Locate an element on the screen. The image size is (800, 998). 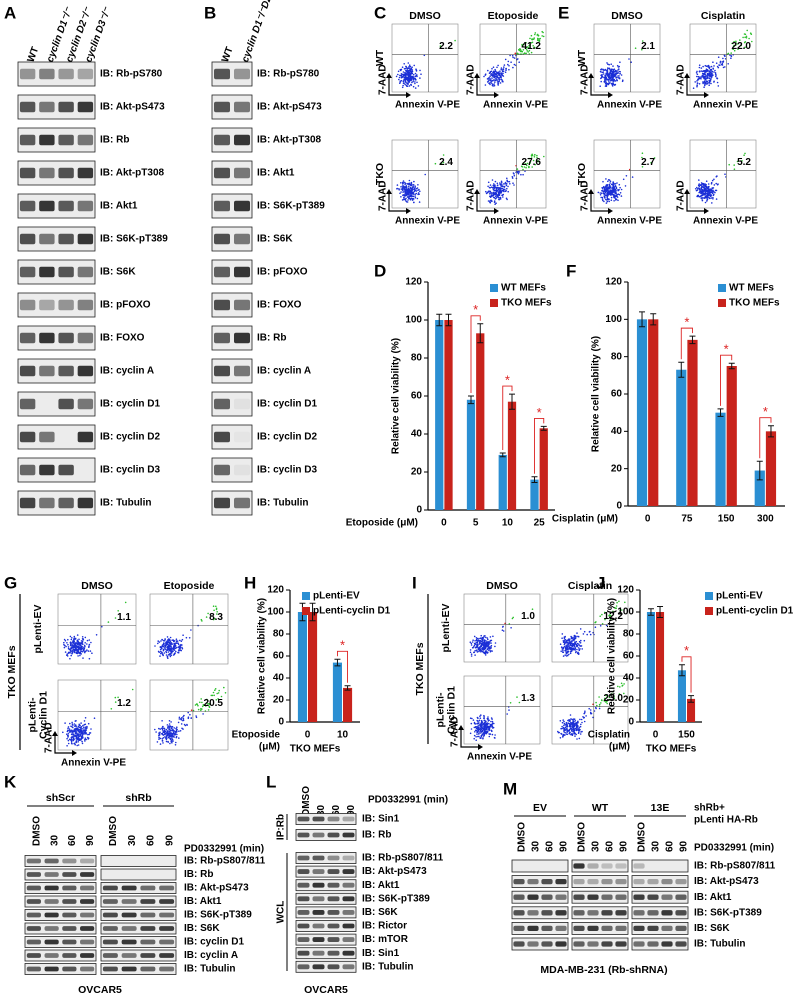
arrow-head is located at coordinates (486, 201).